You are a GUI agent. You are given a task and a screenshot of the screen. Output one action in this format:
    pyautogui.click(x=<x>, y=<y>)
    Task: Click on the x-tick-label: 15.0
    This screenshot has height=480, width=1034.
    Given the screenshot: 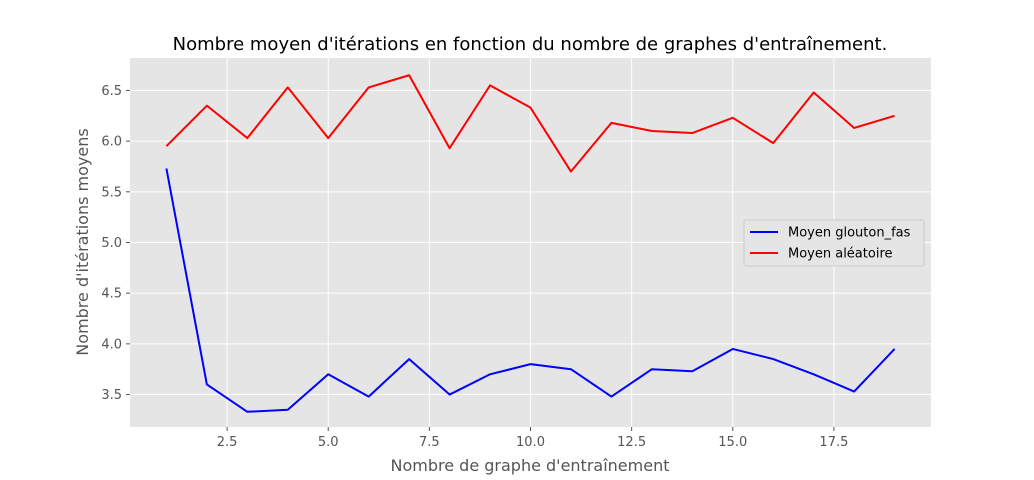 What is the action you would take?
    pyautogui.click(x=732, y=442)
    